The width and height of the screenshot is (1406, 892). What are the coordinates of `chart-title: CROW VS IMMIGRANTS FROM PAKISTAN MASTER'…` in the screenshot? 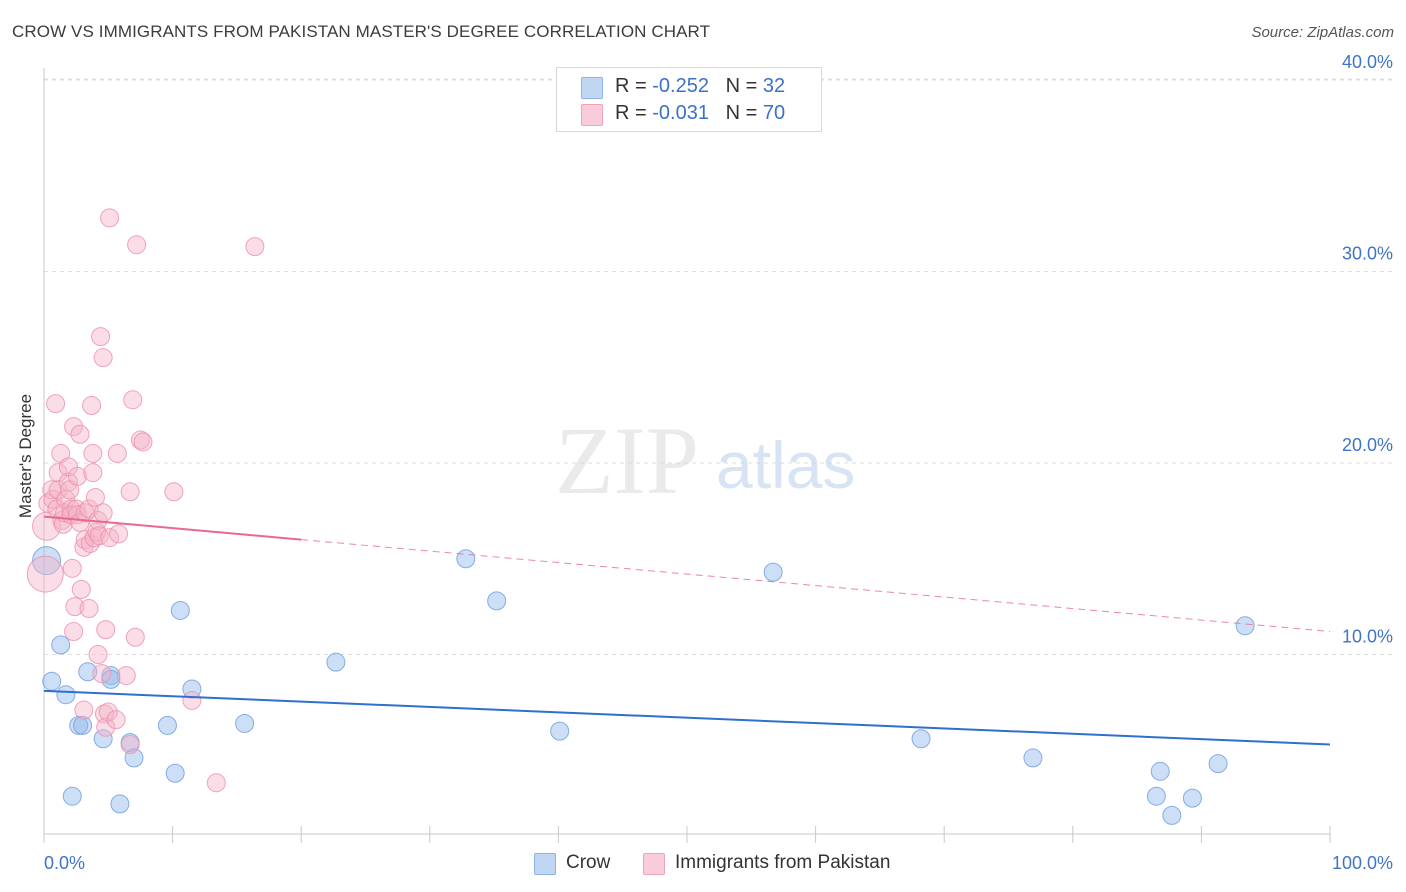 It's located at (361, 31).